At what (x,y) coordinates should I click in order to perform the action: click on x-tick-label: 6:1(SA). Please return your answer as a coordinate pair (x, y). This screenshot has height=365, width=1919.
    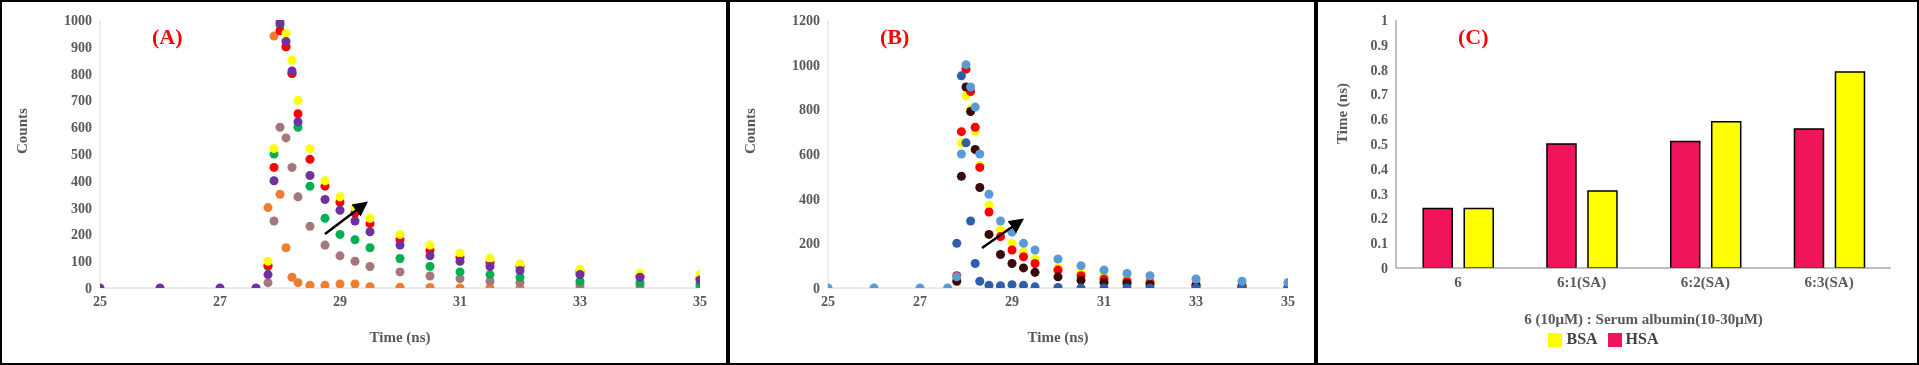
    Looking at the image, I should click on (1582, 282).